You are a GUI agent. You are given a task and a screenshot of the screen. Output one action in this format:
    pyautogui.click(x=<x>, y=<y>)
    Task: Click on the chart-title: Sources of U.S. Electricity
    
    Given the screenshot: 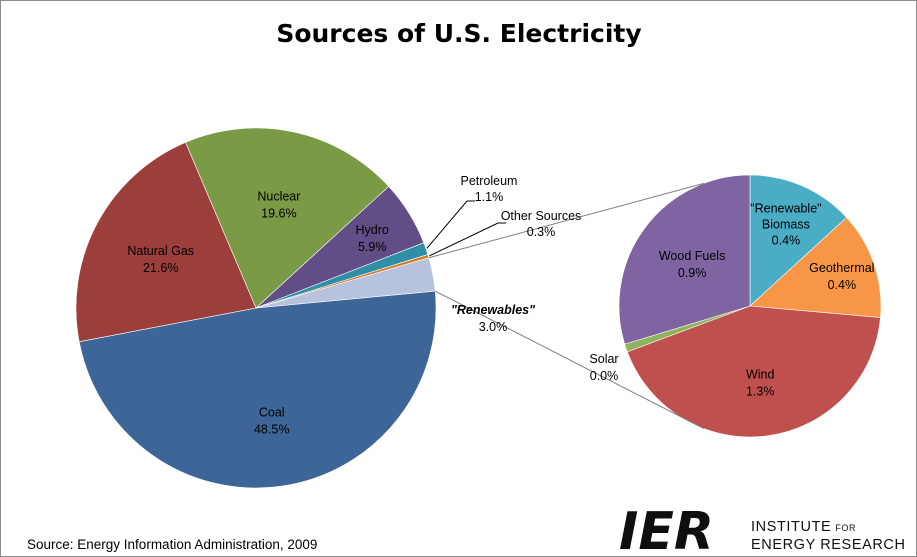 What is the action you would take?
    pyautogui.click(x=458, y=33)
    